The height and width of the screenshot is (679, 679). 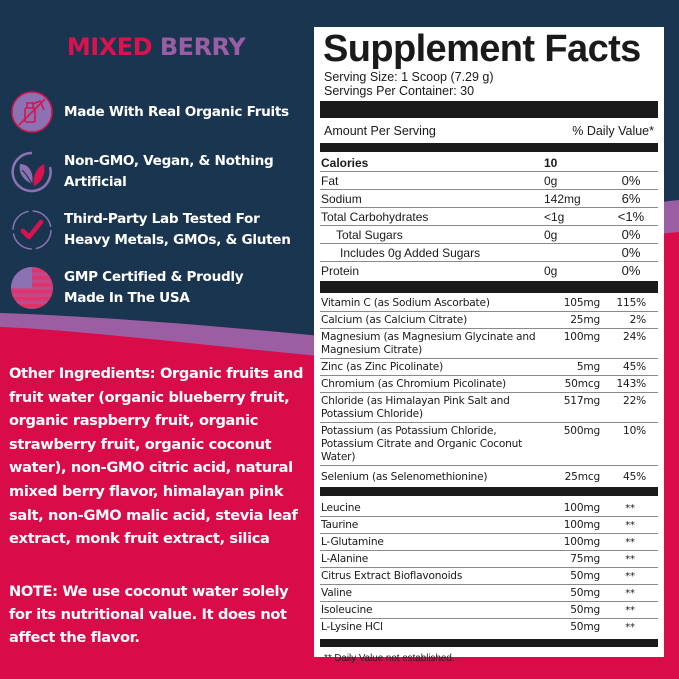 What do you see at coordinates (169, 171) in the screenshot?
I see `feature-text: Non-GMO, Vegan, & Nothing Artificial` at bounding box center [169, 171].